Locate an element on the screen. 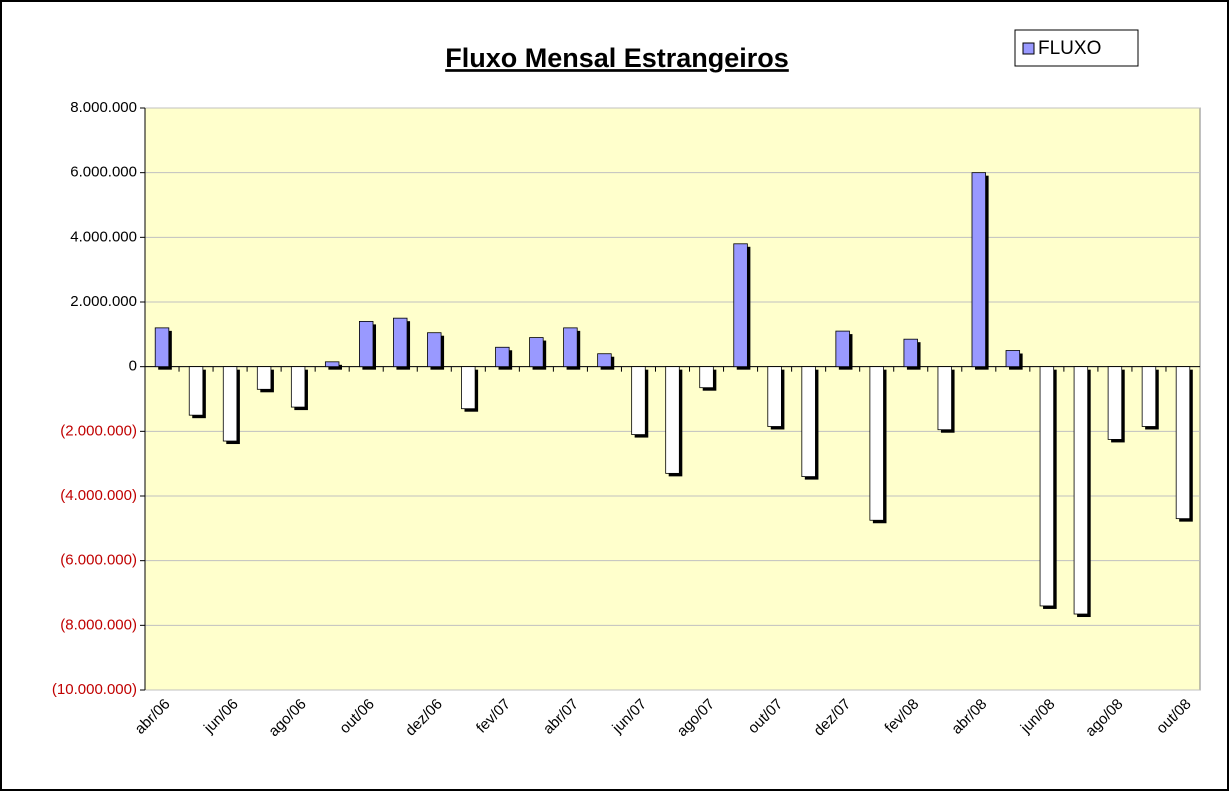  legend-box is located at coordinates (1076, 48).